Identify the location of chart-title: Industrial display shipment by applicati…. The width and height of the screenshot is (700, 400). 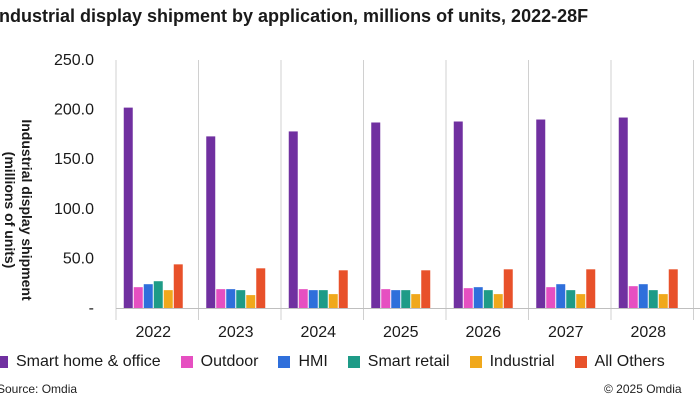
(294, 16).